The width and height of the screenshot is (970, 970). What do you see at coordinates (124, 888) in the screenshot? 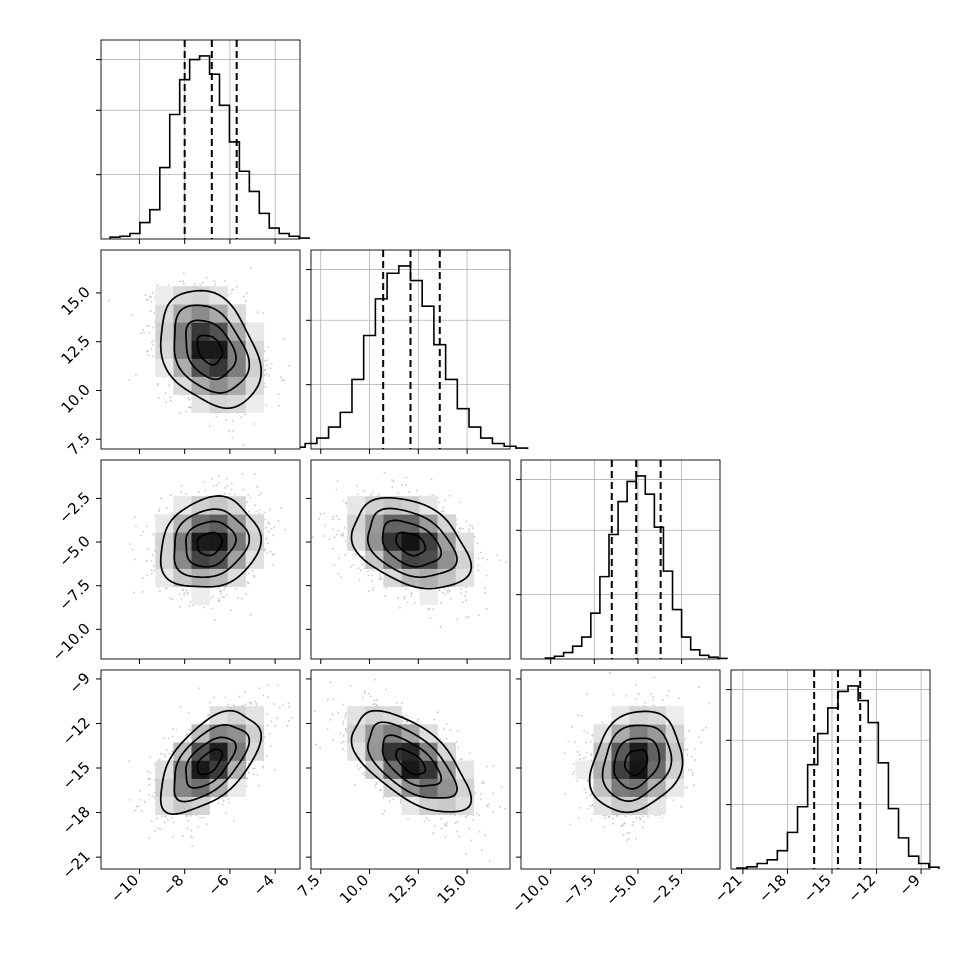
I see `x-tick-label: −10` at bounding box center [124, 888].